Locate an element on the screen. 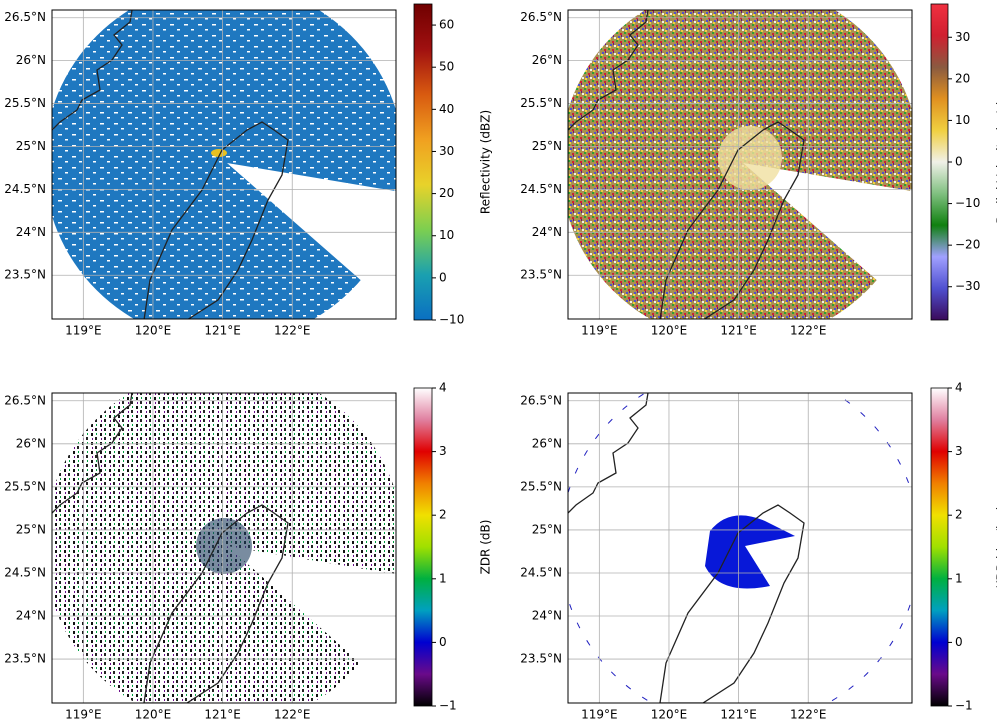 The width and height of the screenshot is (997, 723). colorbar-tick-label: 50 is located at coordinates (446, 67).